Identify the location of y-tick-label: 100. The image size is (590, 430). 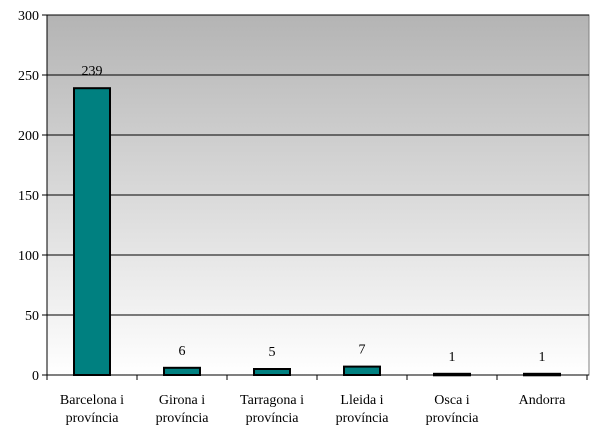
(28, 256).